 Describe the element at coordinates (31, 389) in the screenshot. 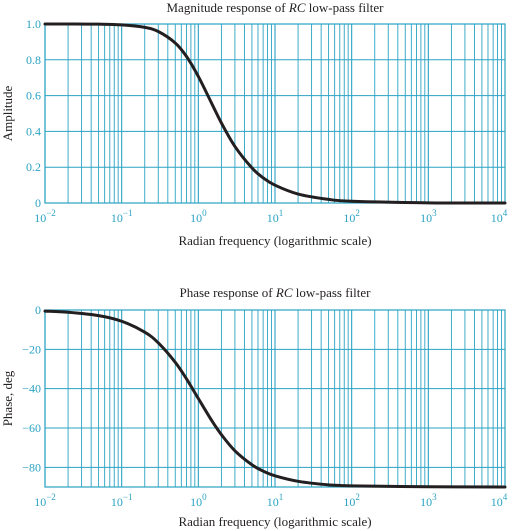

I see `y-tick-label: −40` at that location.